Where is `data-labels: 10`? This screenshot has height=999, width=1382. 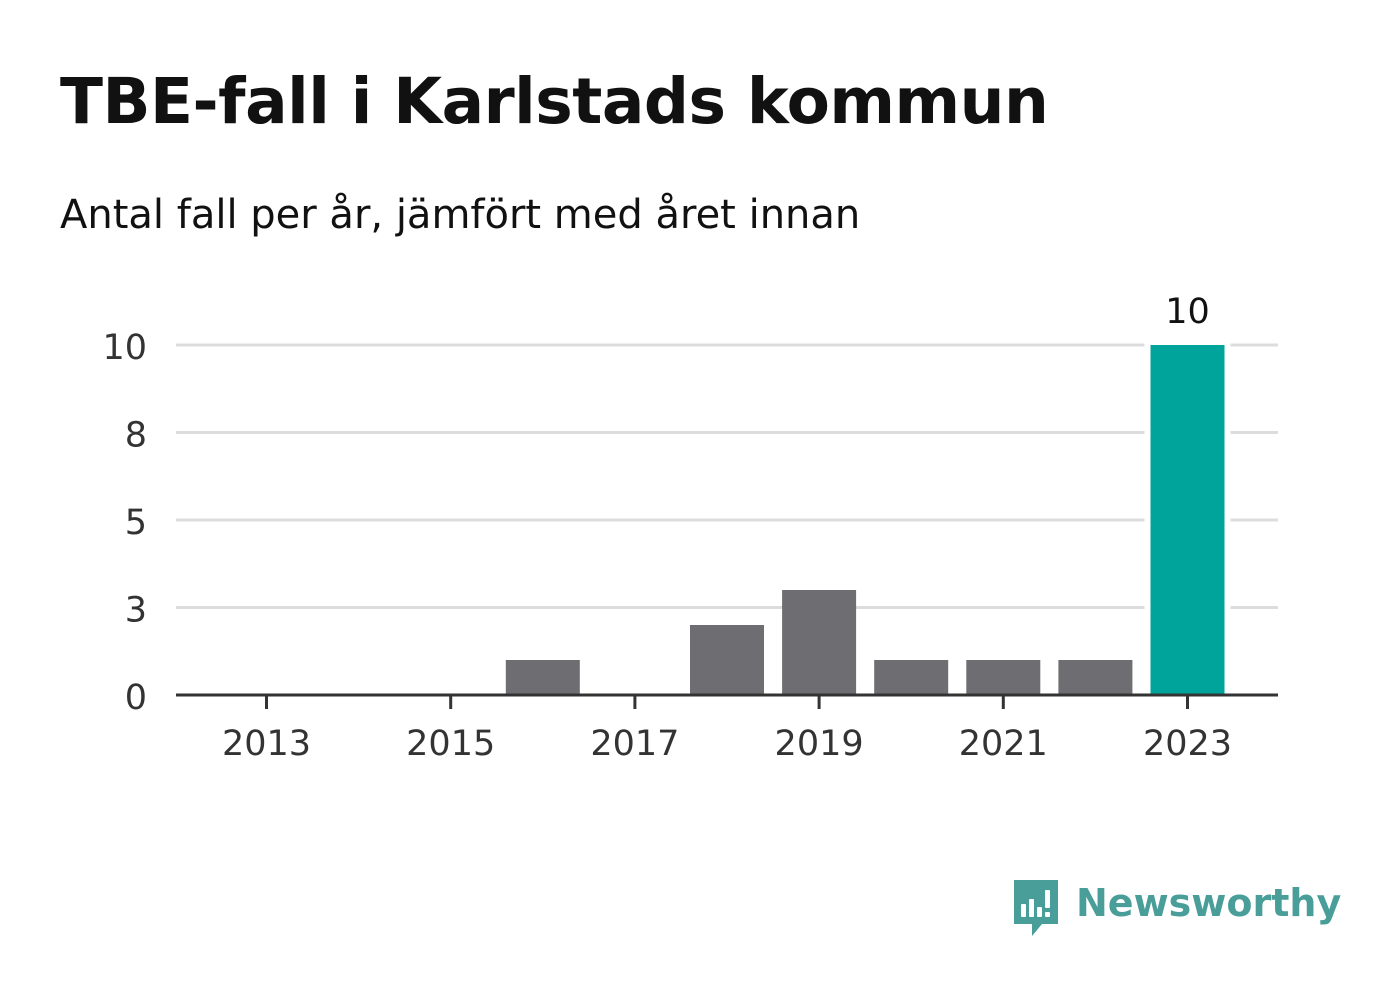
data-labels: 10 is located at coordinates (1187, 312).